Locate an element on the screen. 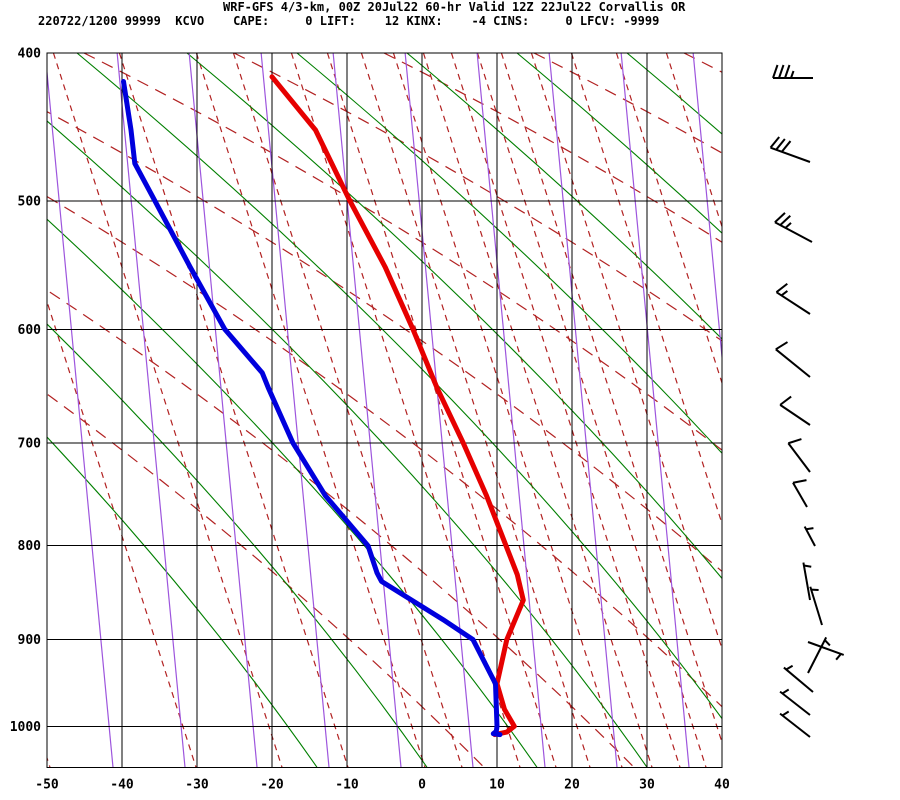 Image resolution: width=900 pixels, height=800 pixels. pressure-label: 1000 is located at coordinates (25, 727).